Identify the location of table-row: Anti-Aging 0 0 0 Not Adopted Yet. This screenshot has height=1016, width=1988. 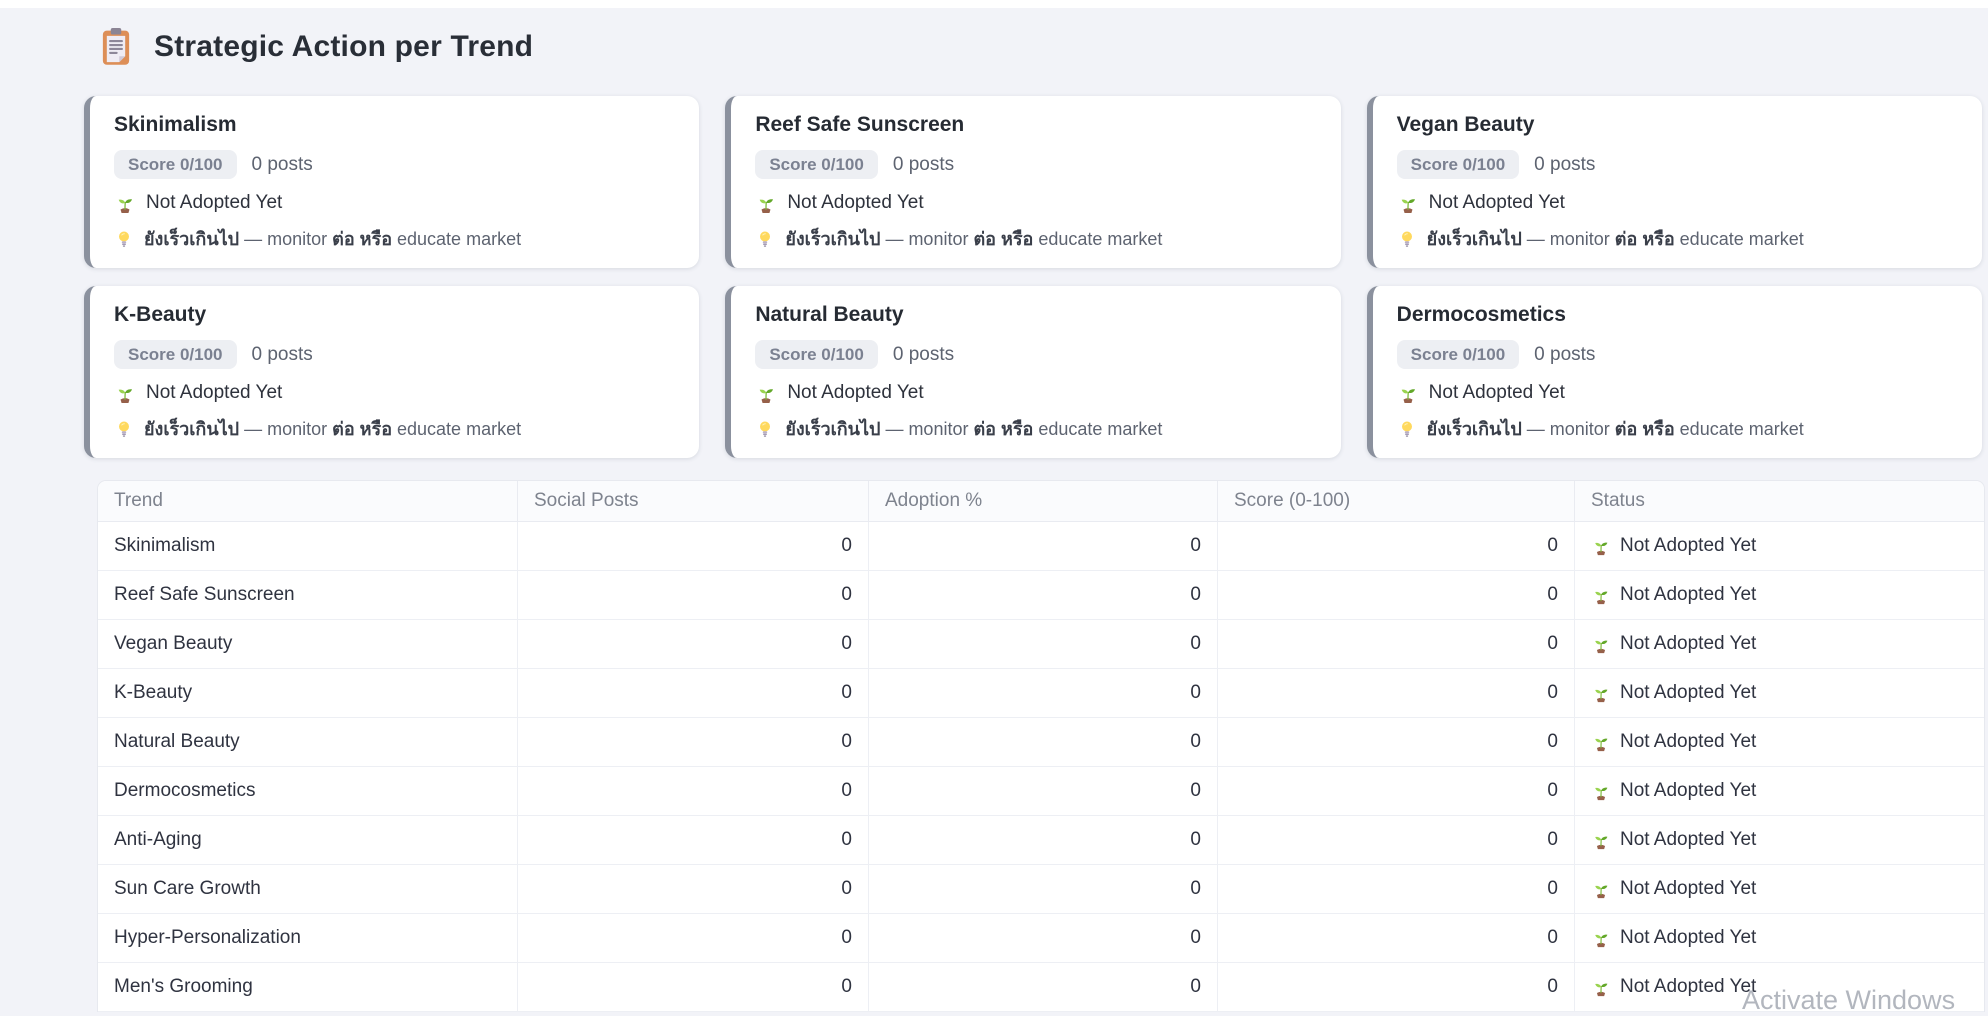
(1041, 840).